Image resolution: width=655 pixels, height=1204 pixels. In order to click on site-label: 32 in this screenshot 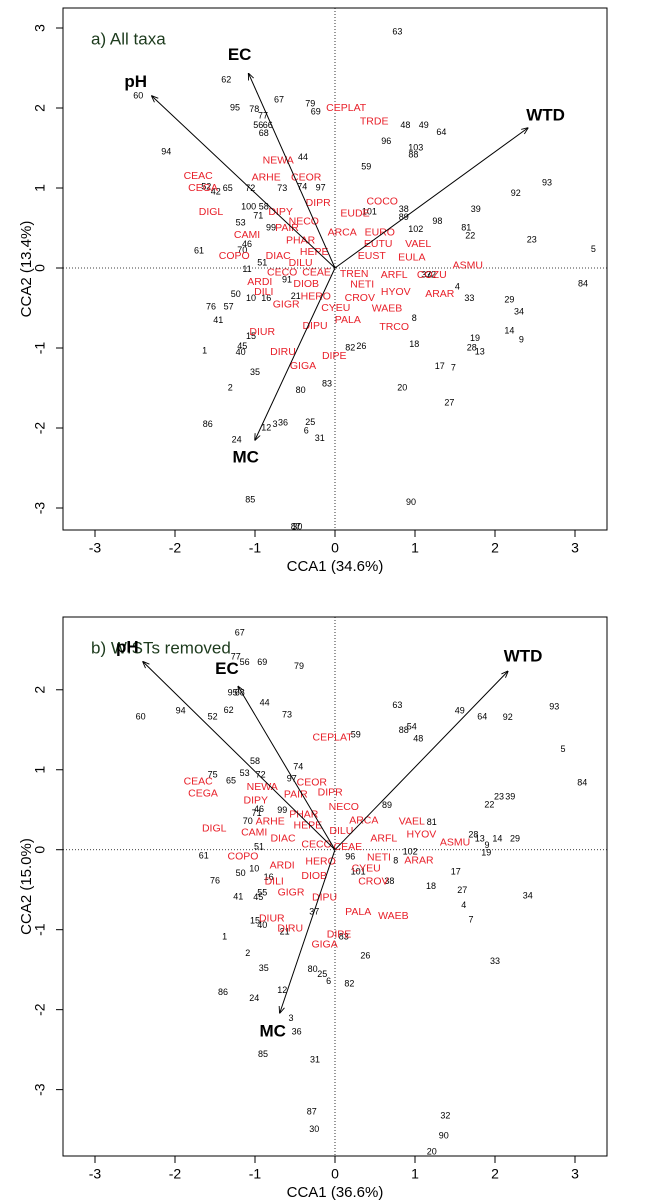, I will do `click(431, 275)`.